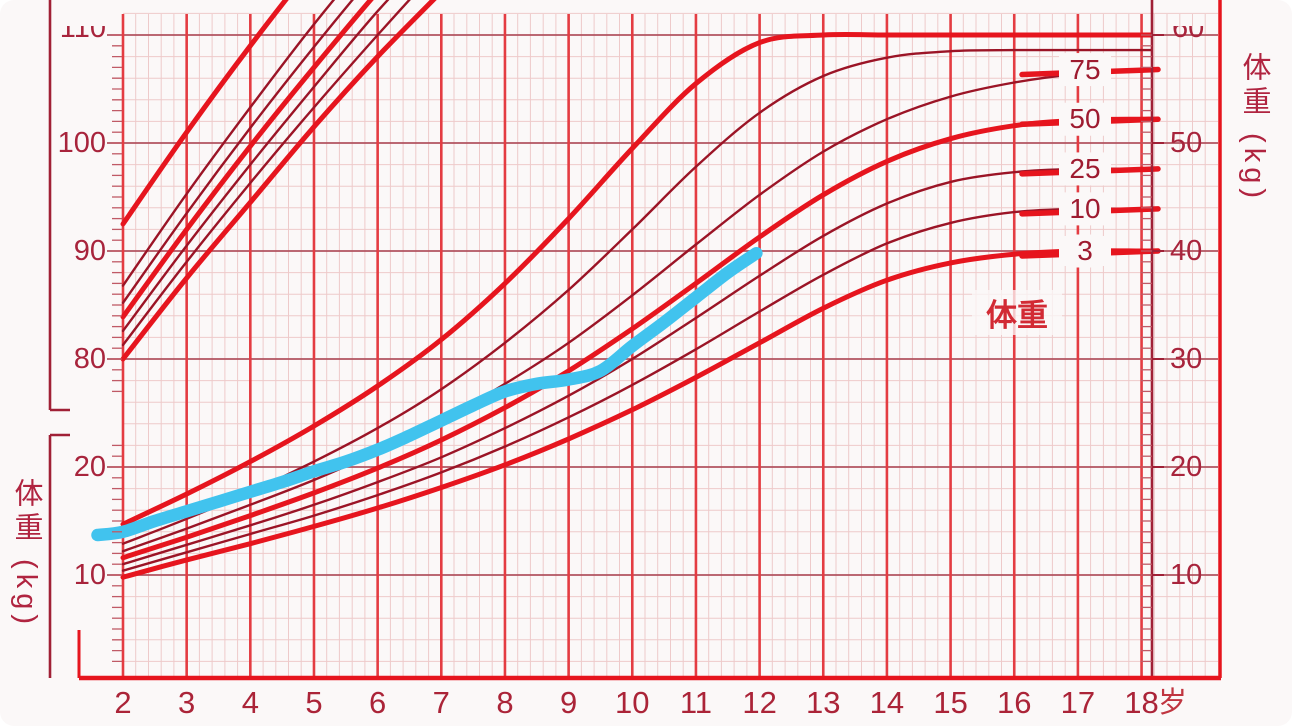 This screenshot has width=1292, height=726. I want to click on weight-family-label: 体重, so click(1017, 312).